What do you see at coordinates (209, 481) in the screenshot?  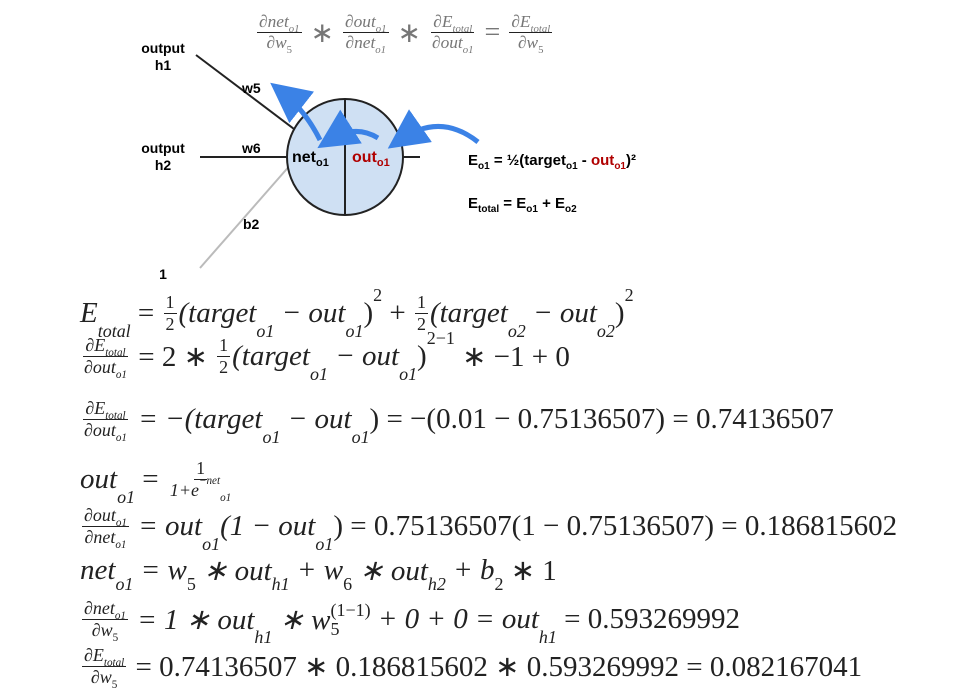 I see `superscript: −net` at bounding box center [209, 481].